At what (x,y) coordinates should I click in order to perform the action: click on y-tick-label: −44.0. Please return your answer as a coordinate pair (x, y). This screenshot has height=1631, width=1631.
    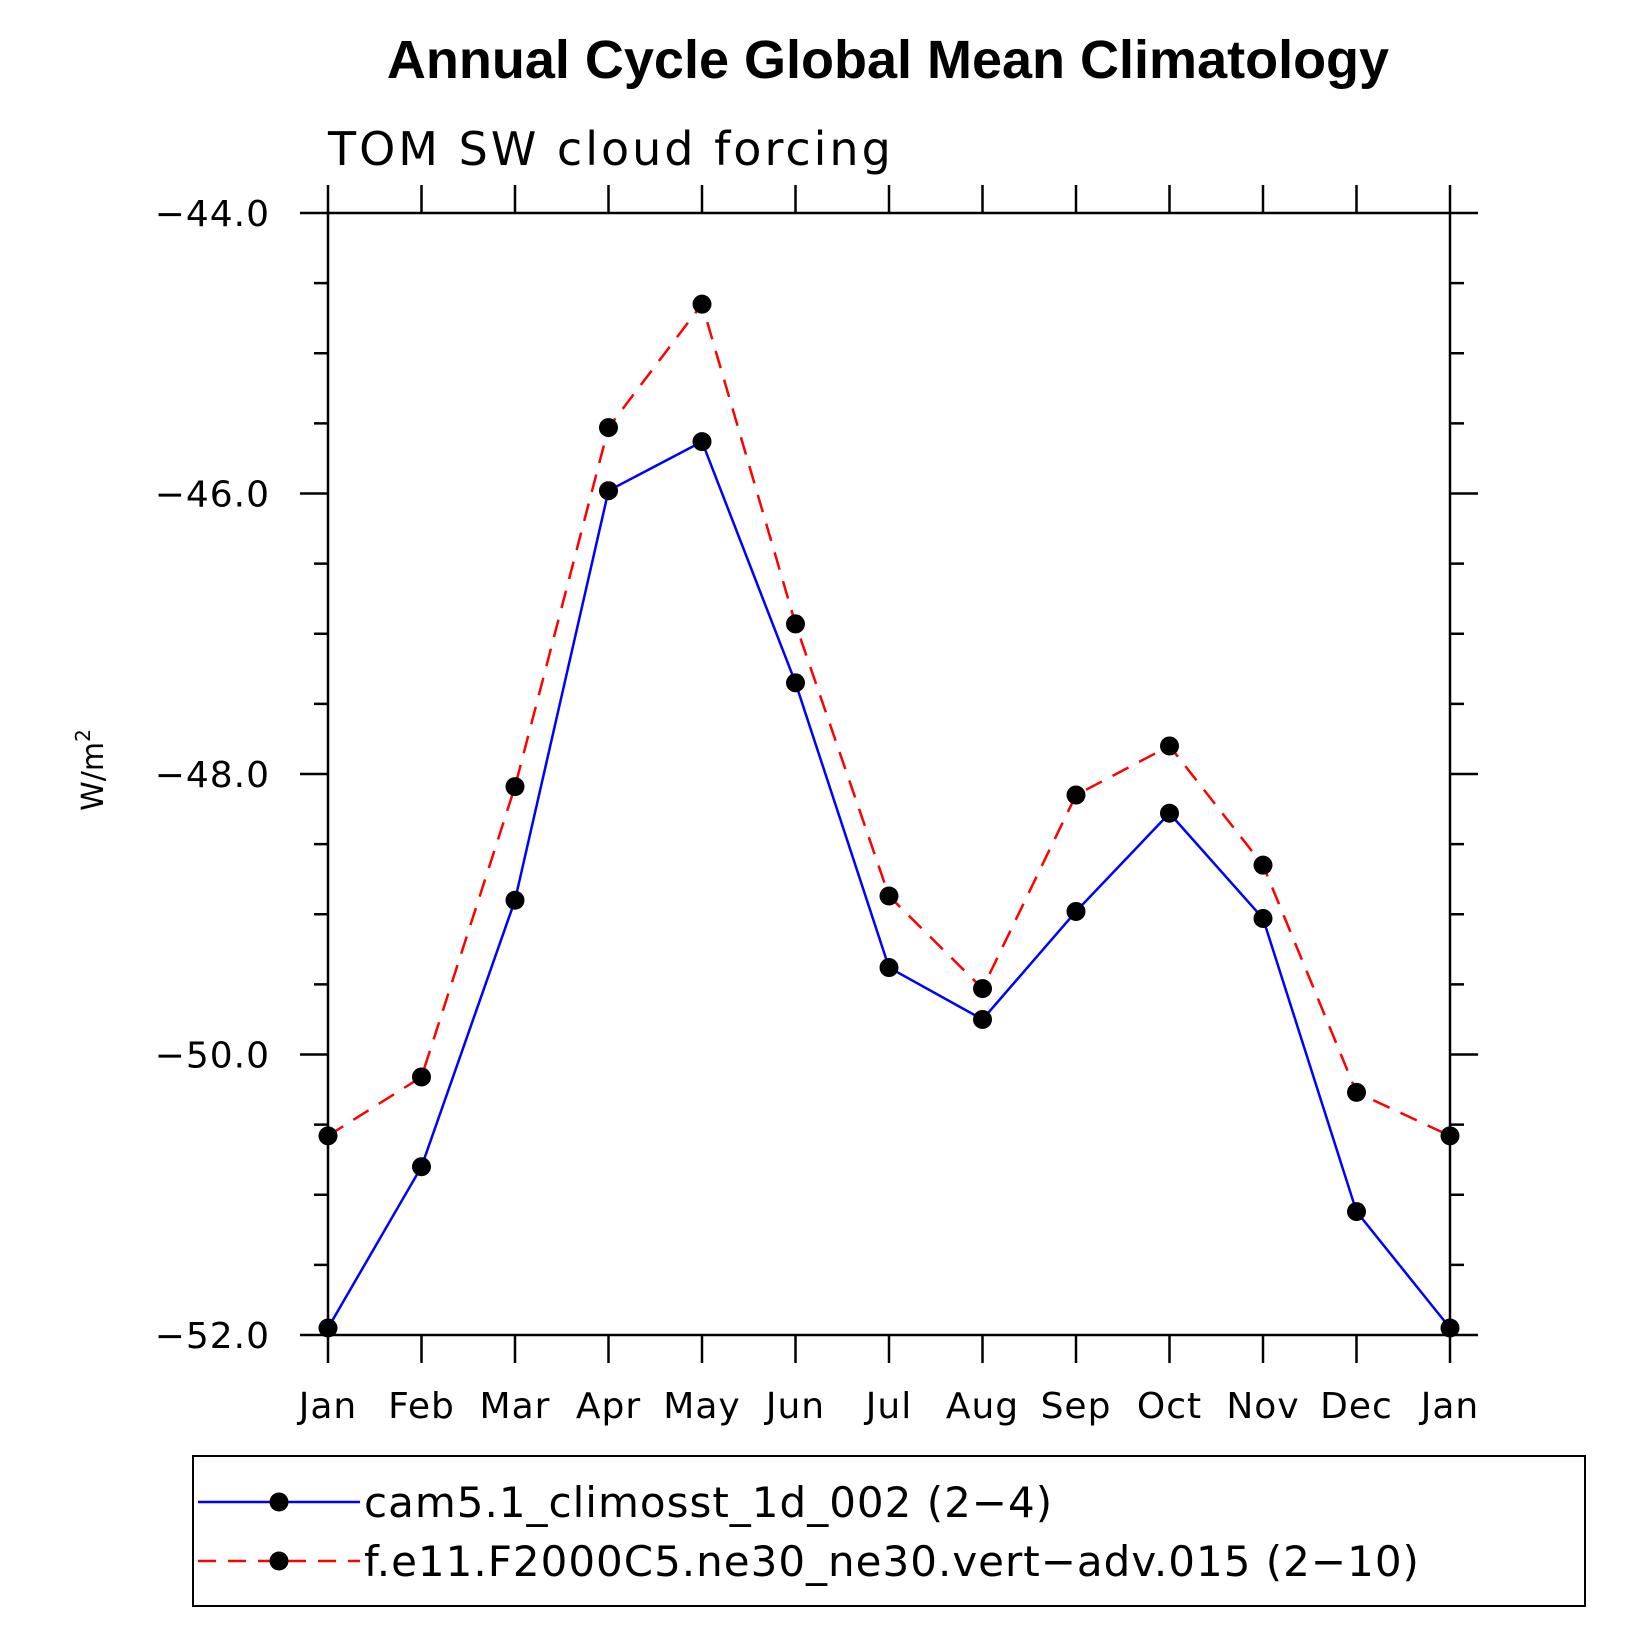
    Looking at the image, I should click on (212, 214).